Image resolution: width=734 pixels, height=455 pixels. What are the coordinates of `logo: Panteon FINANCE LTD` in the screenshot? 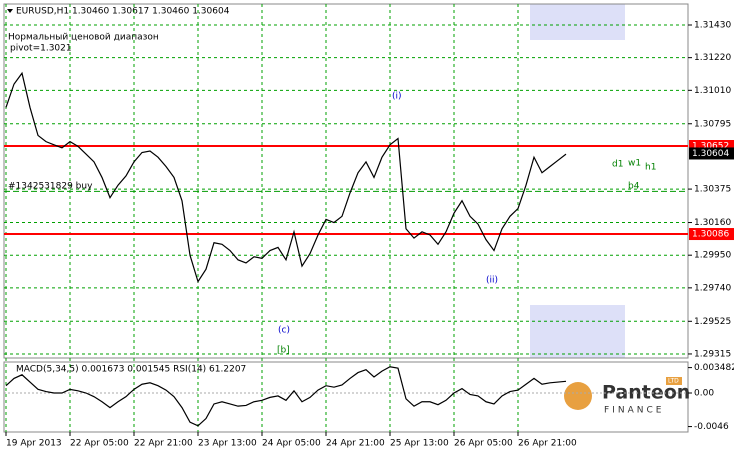 It's located at (627, 396).